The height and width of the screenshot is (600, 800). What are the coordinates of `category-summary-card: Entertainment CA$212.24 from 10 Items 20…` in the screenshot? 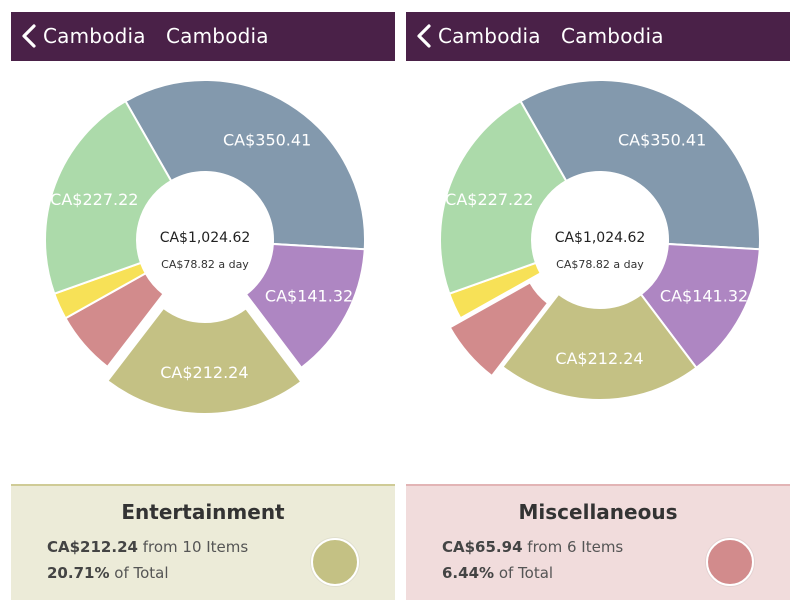 It's located at (203, 542).